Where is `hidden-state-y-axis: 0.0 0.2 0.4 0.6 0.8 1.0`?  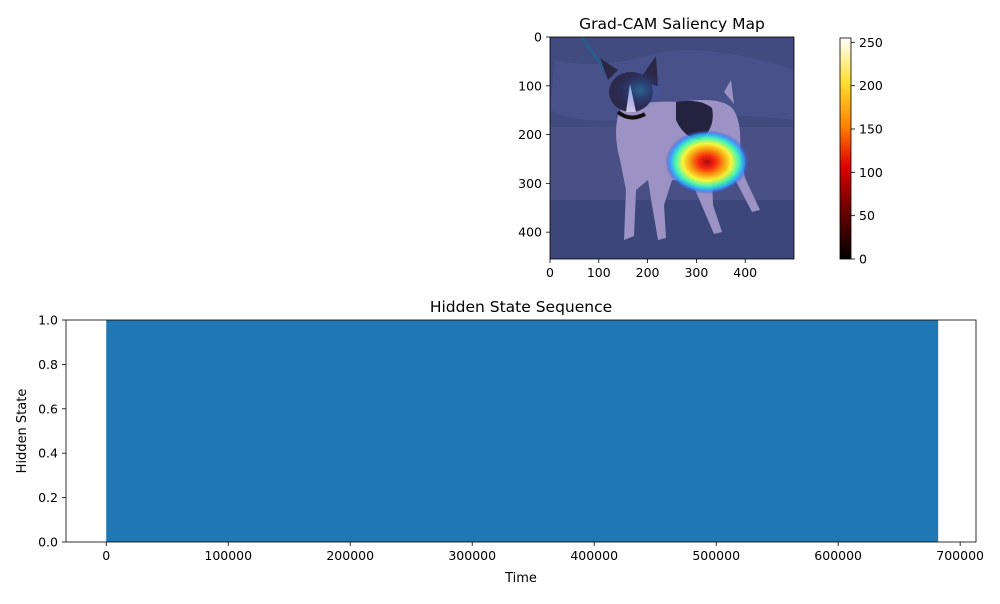
hidden-state-y-axis: 0.0 0.2 0.4 0.6 0.8 1.0 is located at coordinates (52, 431).